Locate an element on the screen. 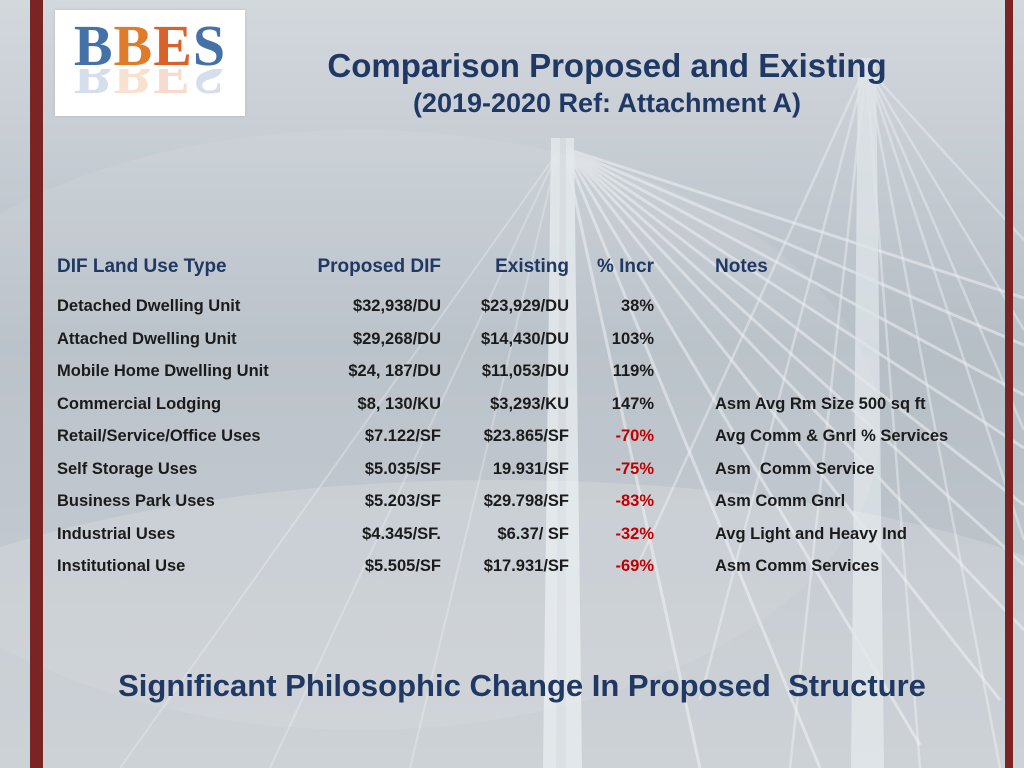 This screenshot has height=768, width=1024. cell-existing: $6.37/ SF is located at coordinates (533, 533).